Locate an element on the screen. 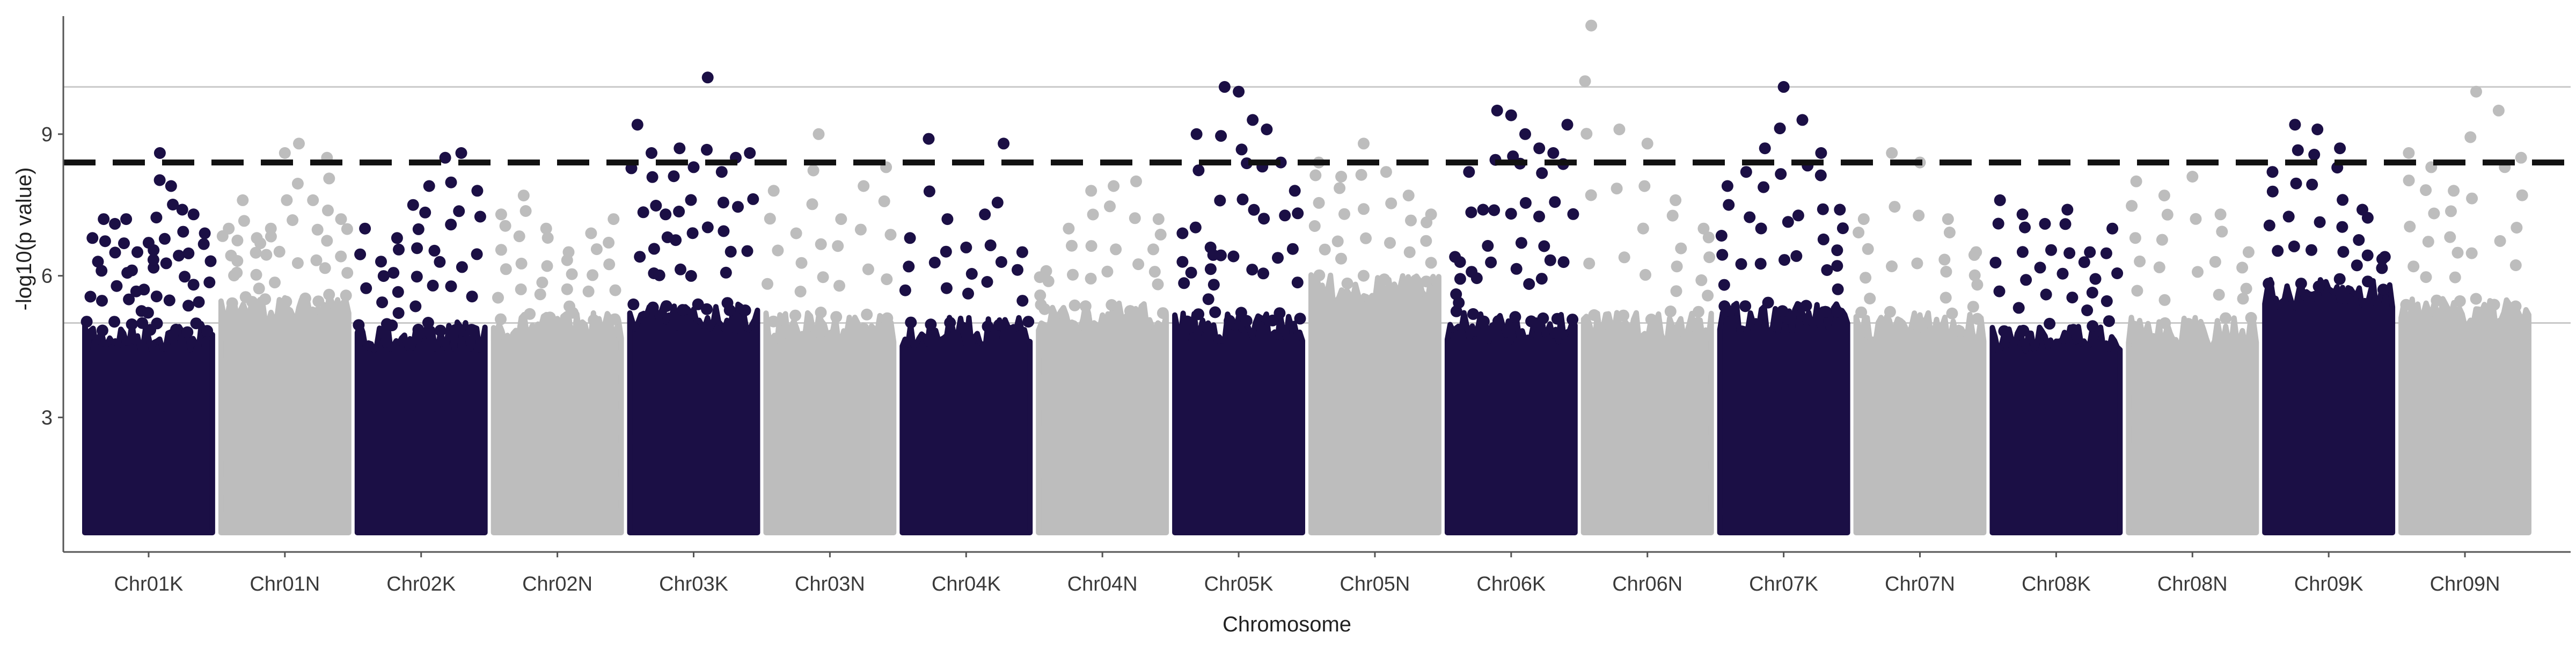 Image resolution: width=2576 pixels, height=647 pixels. x-tick-label: Chr04K is located at coordinates (966, 584).